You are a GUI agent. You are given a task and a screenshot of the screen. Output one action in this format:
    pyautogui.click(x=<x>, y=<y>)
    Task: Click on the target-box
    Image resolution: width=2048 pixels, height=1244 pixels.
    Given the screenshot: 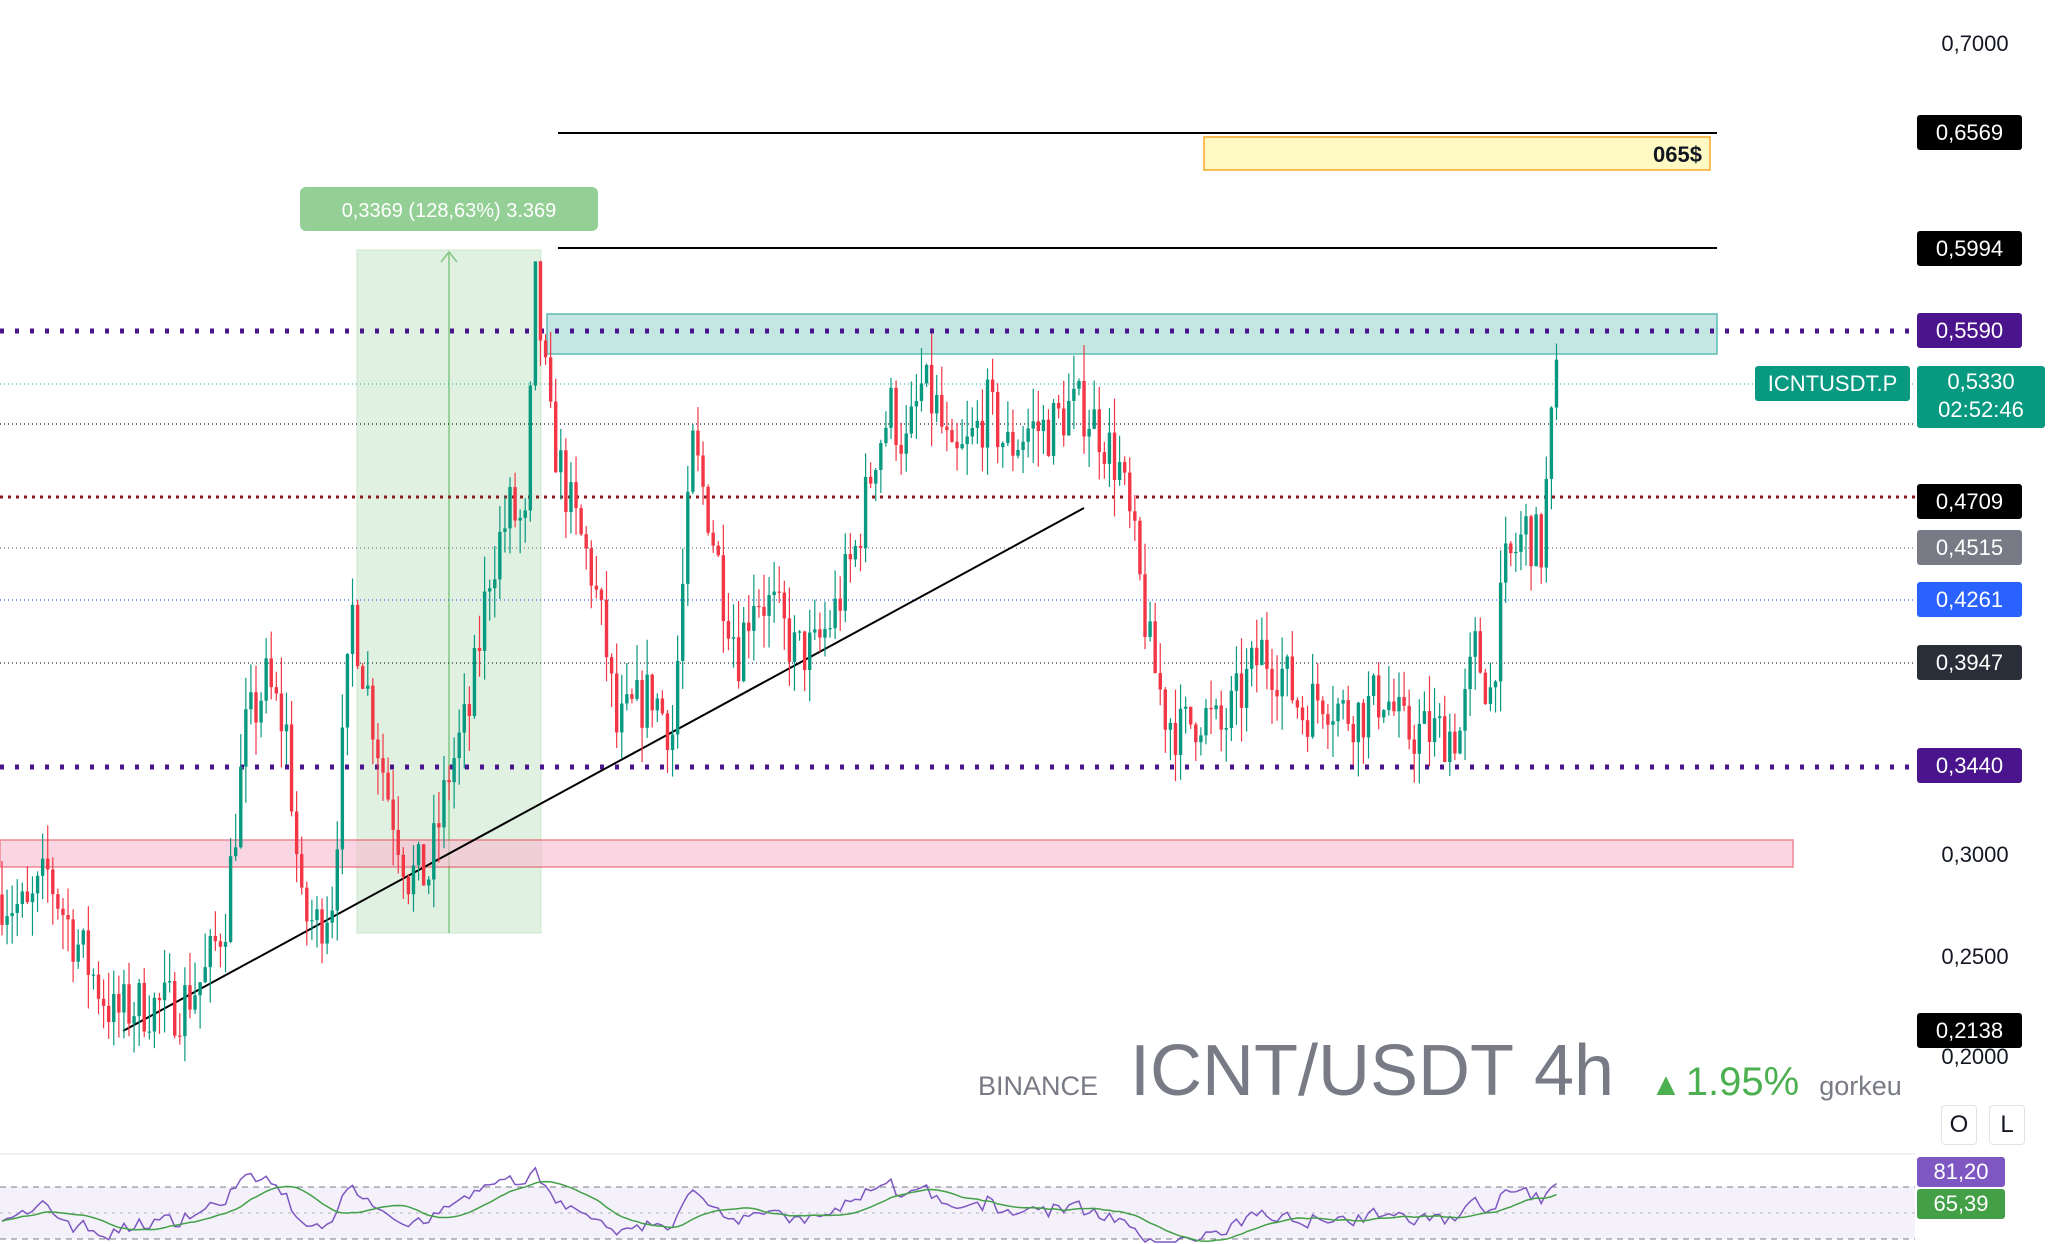 What is the action you would take?
    pyautogui.click(x=1457, y=153)
    